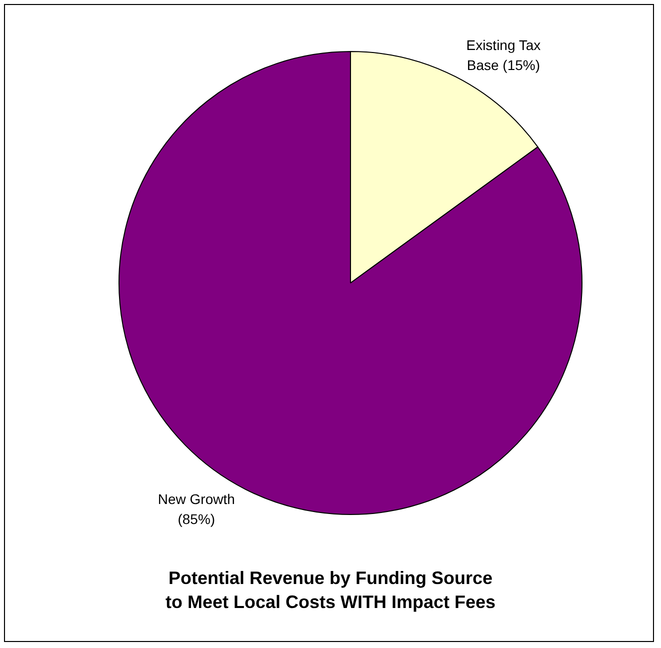 This screenshot has height=648, width=661. Describe the element at coordinates (330, 590) in the screenshot. I see `text: Potential Revenue by Funding Source to Meet Local Costs WITH Impact Fees` at that location.